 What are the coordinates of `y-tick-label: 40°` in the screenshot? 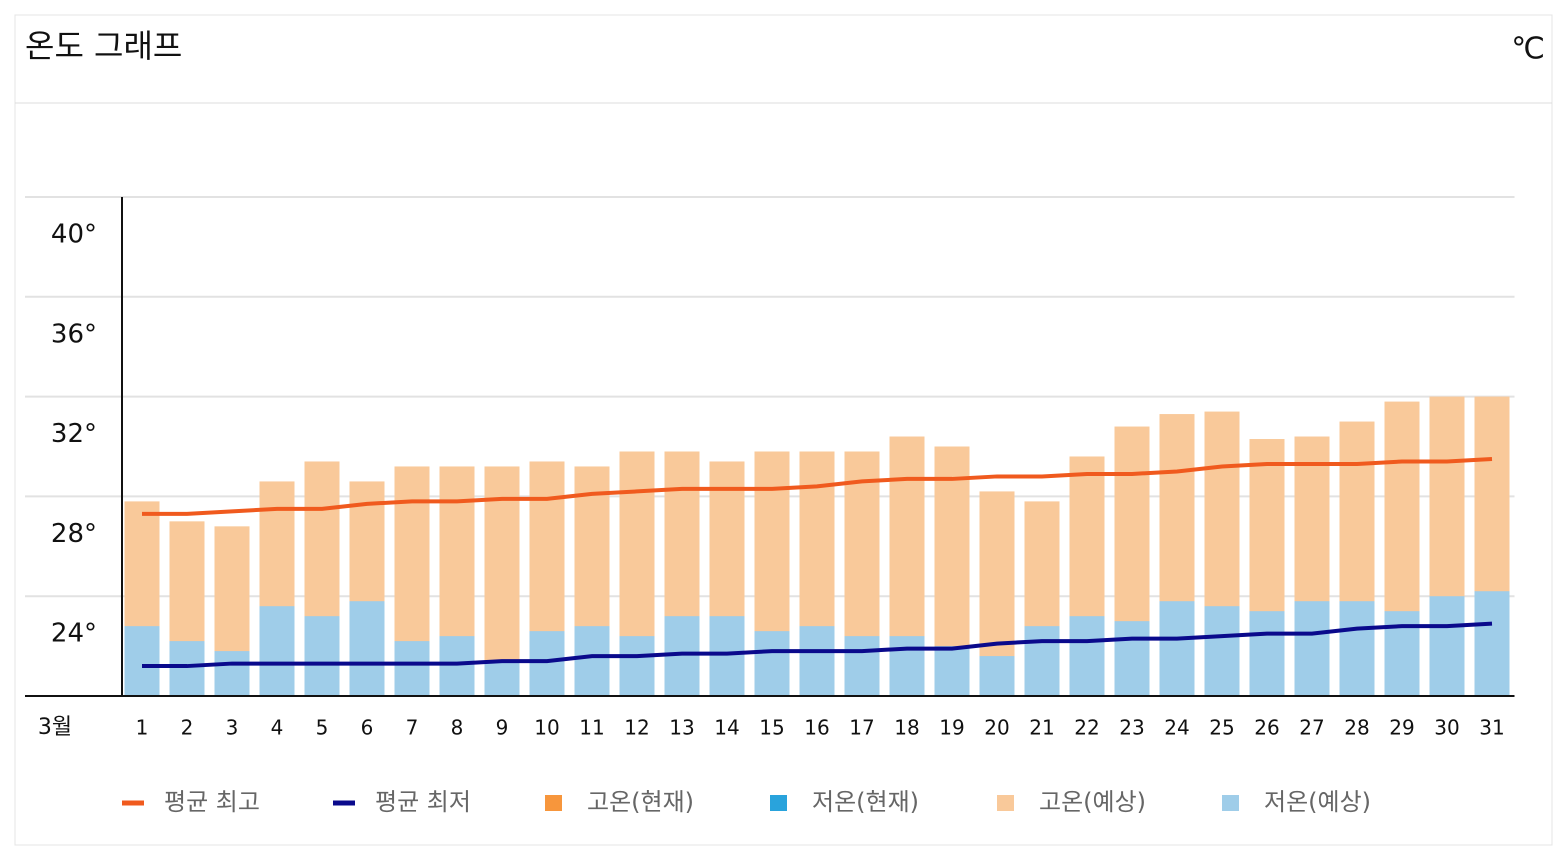 It's located at (74, 235).